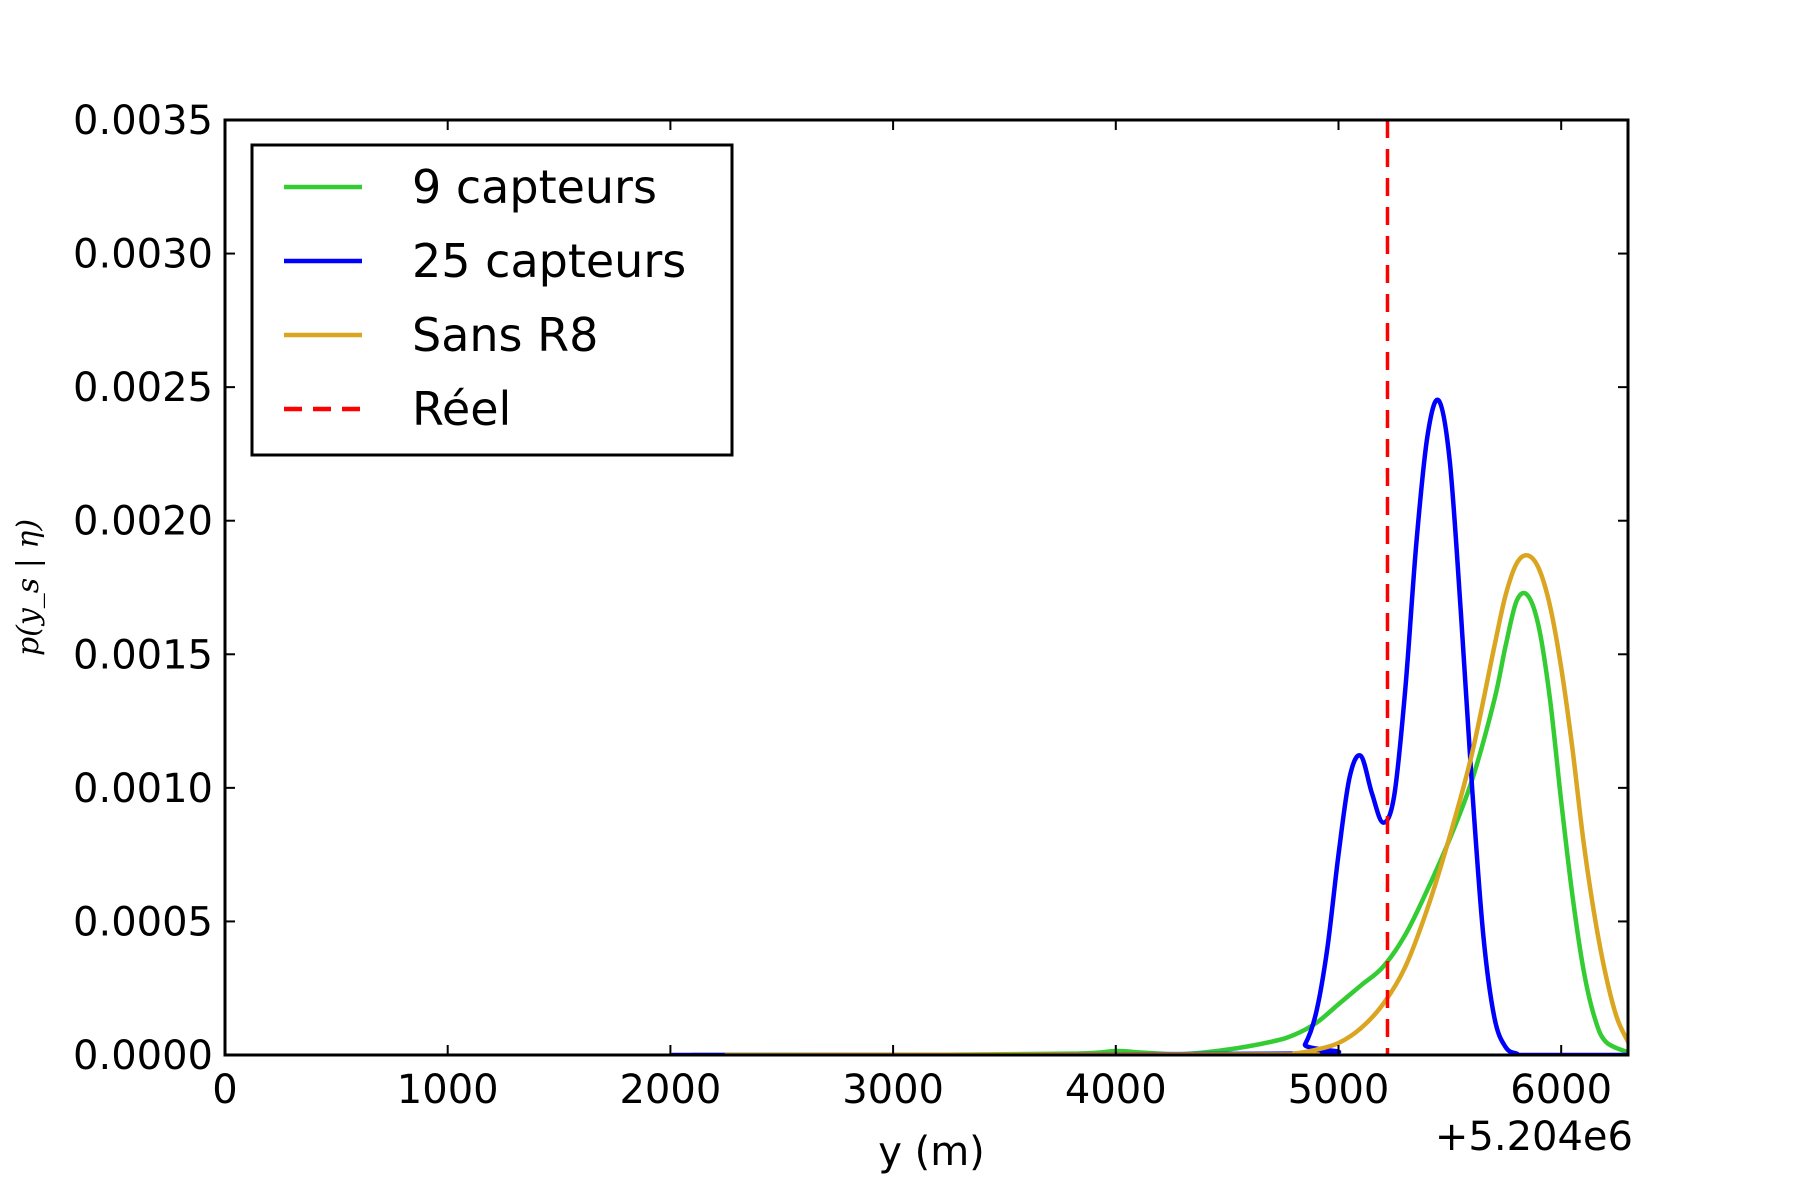  I want to click on x-tick-label: 2000, so click(670, 1090).